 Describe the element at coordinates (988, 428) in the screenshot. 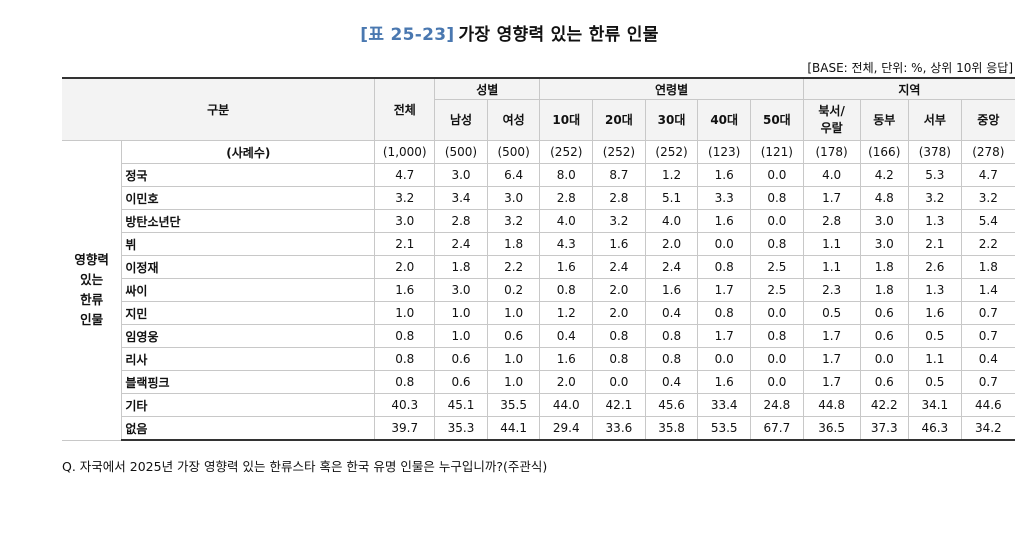

I see `table-cell: 34.2` at that location.